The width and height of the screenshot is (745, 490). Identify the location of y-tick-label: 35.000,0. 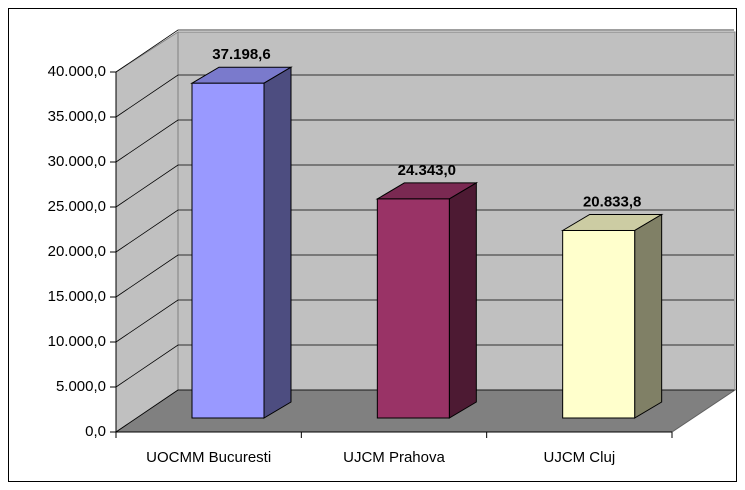
(77, 116).